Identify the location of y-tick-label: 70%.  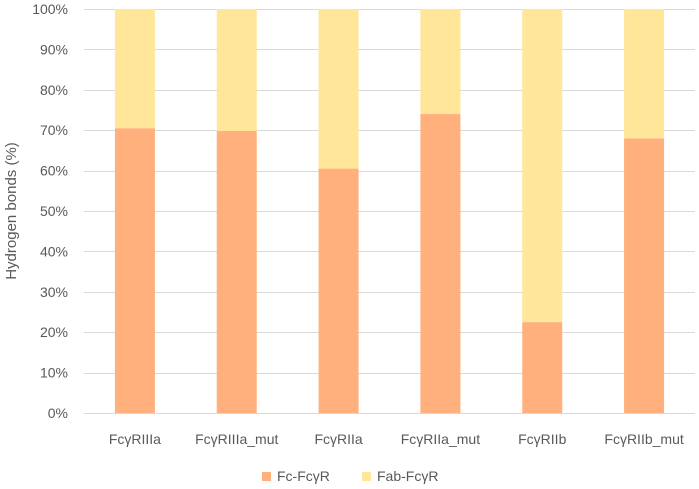
(54, 130).